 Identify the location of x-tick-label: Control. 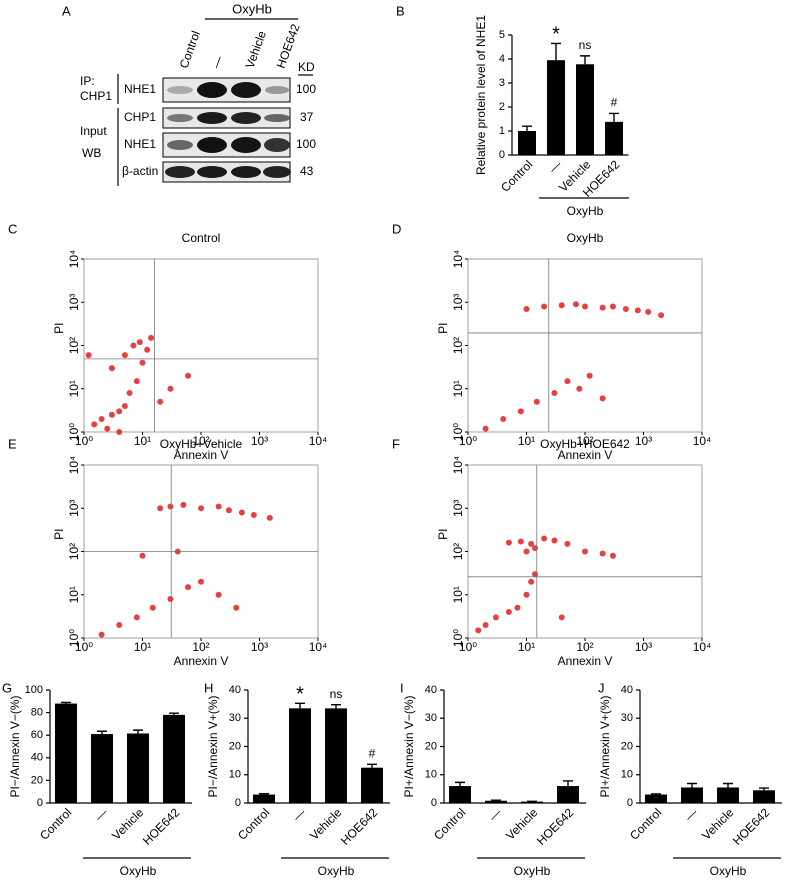
(253, 823).